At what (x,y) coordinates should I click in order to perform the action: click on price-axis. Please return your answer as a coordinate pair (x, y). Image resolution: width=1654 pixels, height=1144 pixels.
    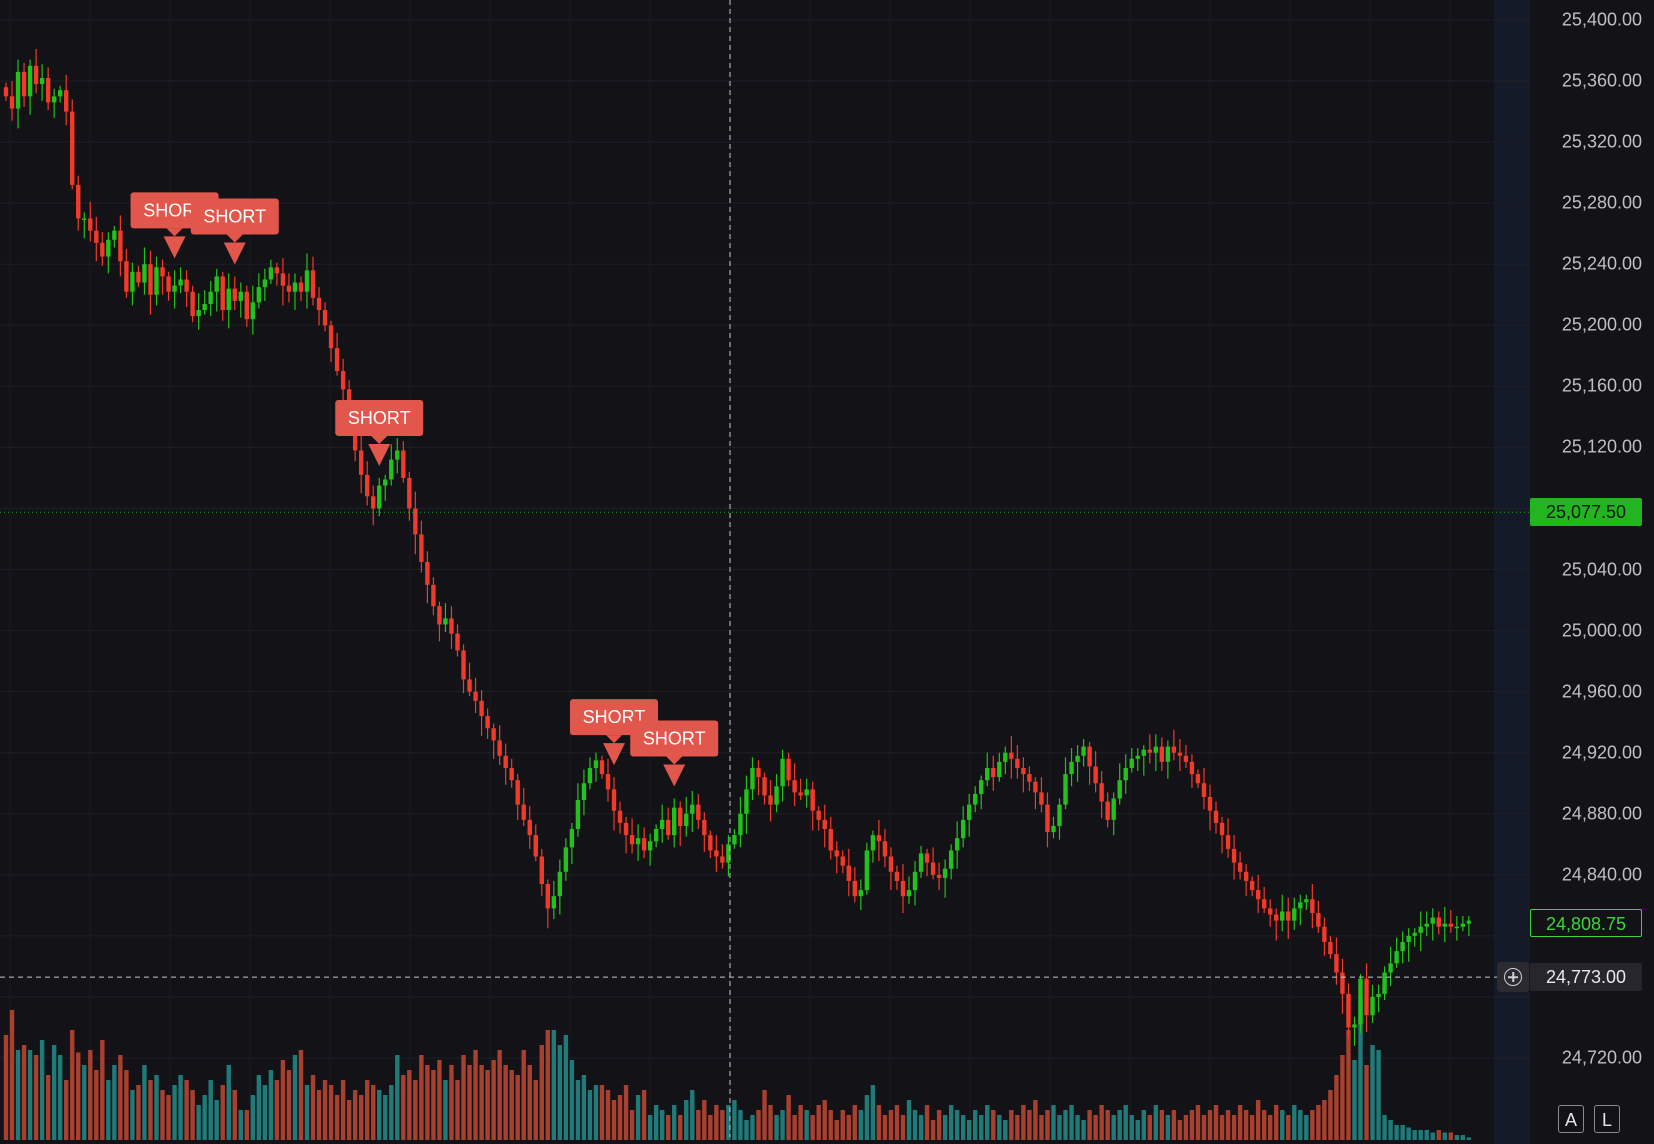
    Looking at the image, I should click on (1592, 572).